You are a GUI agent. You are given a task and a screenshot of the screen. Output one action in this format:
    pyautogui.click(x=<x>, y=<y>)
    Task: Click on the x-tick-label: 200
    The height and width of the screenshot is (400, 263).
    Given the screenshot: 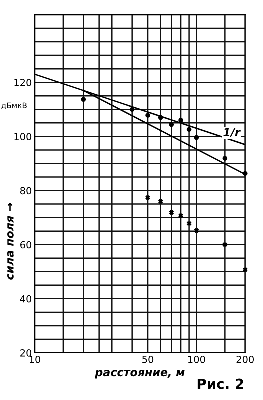 What is the action you would take?
    pyautogui.click(x=245, y=360)
    